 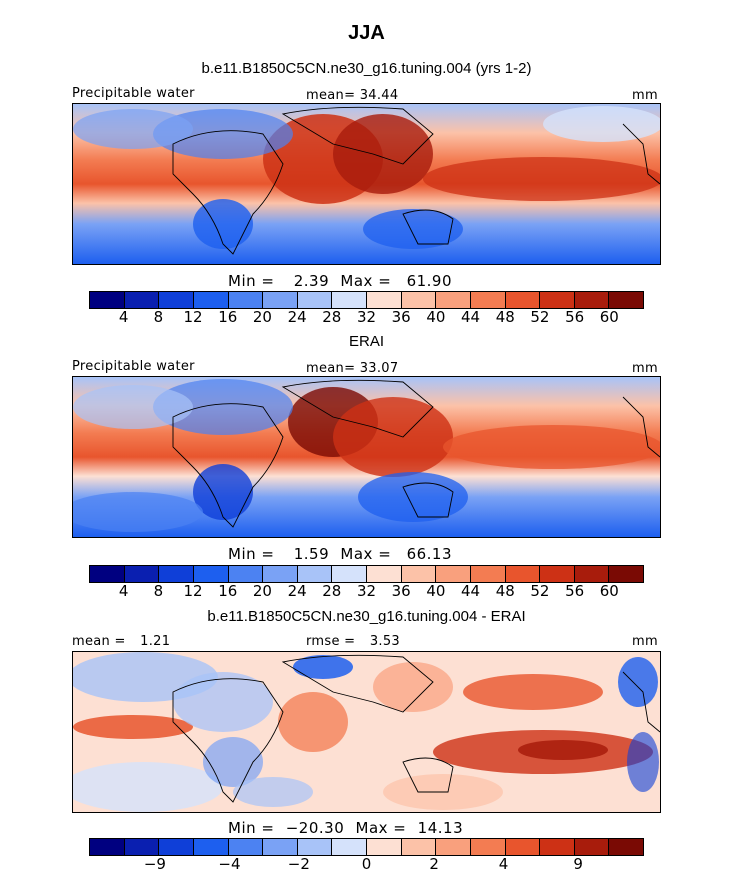 What do you see at coordinates (366, 457) in the screenshot?
I see `panel2-map-svg` at bounding box center [366, 457].